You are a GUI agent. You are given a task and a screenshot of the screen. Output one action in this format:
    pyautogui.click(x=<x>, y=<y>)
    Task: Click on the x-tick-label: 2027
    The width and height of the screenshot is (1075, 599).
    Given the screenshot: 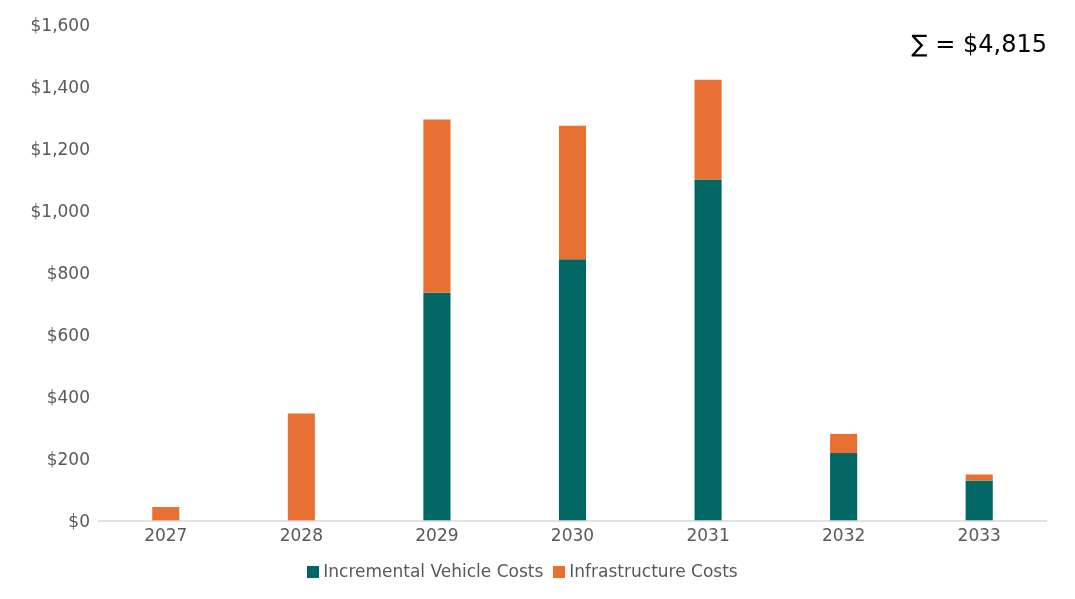 What is the action you would take?
    pyautogui.click(x=166, y=535)
    